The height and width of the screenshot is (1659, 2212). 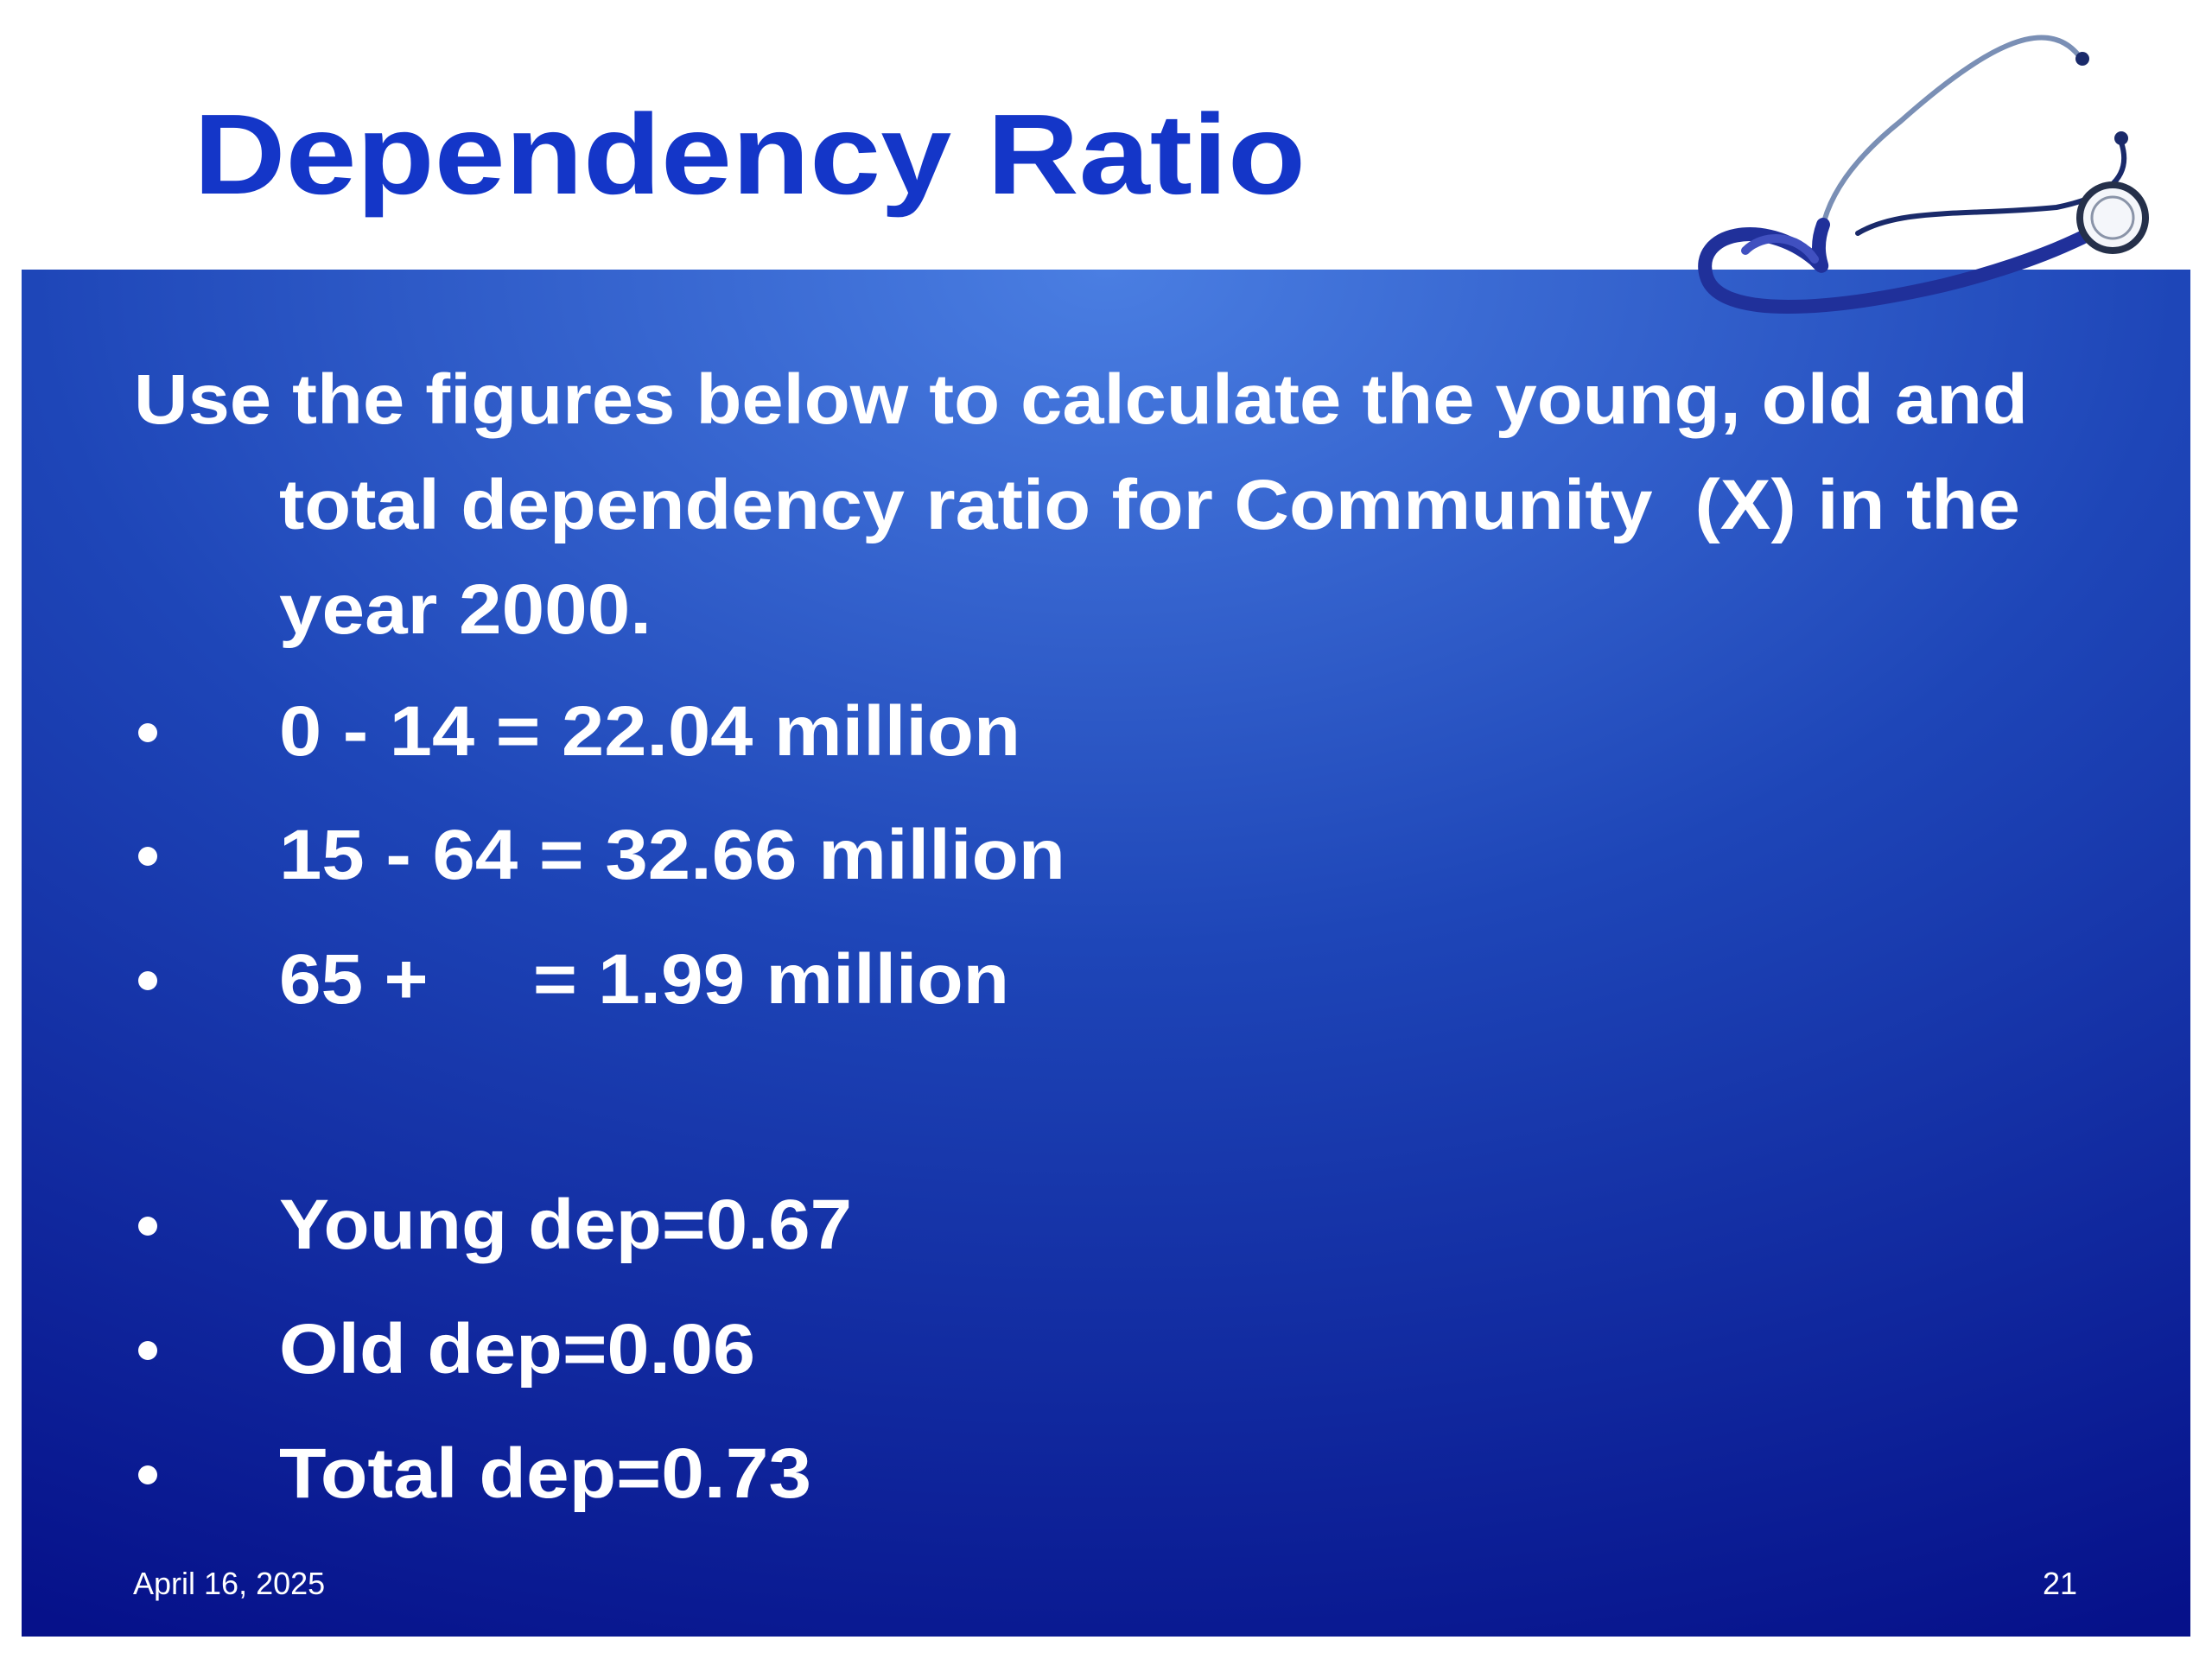 What do you see at coordinates (649, 731) in the screenshot?
I see `figure-item: 0 - 14 = 22.04 million` at bounding box center [649, 731].